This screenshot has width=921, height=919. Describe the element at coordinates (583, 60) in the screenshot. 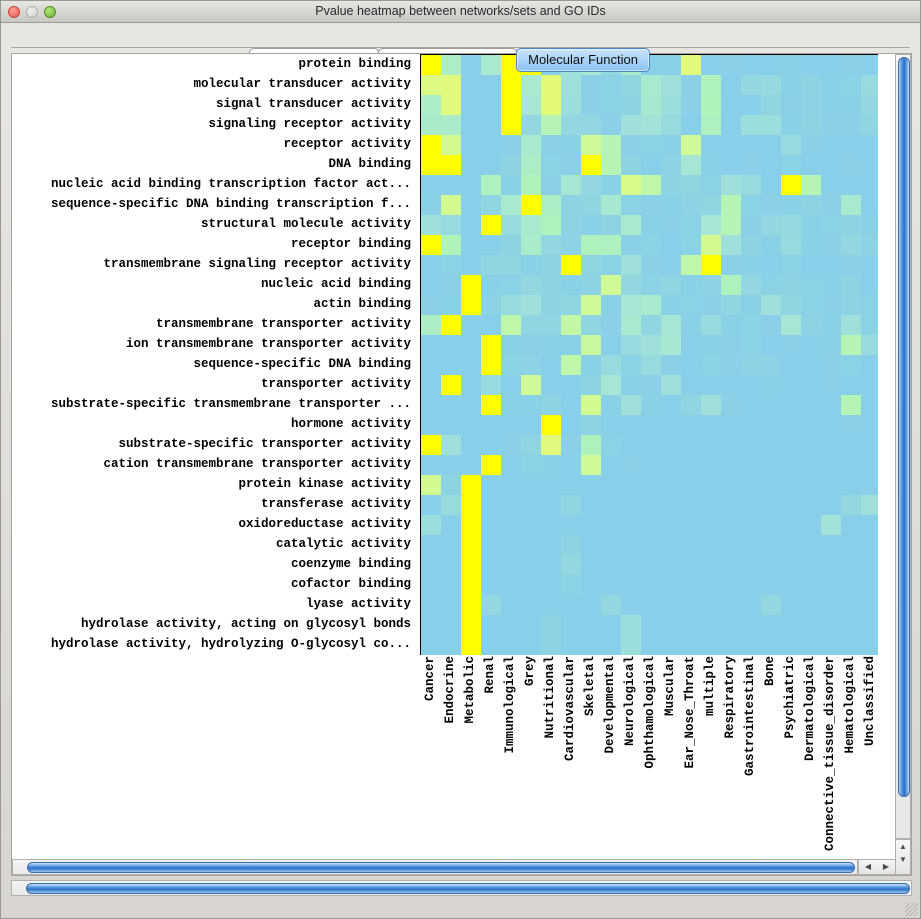

I see `tab-molecular-function: Molecular Function` at that location.